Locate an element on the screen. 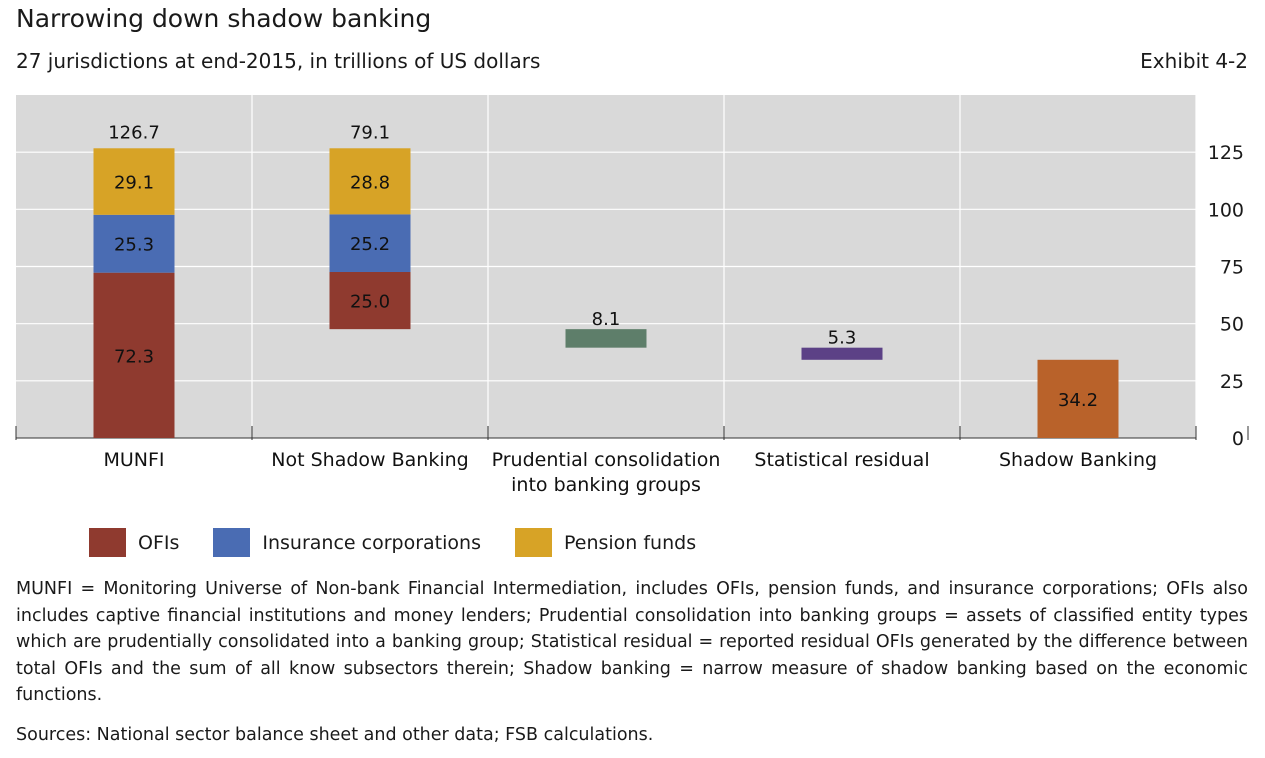 The height and width of the screenshot is (758, 1265). x-category-label: Not Shadow Banking is located at coordinates (369, 460).